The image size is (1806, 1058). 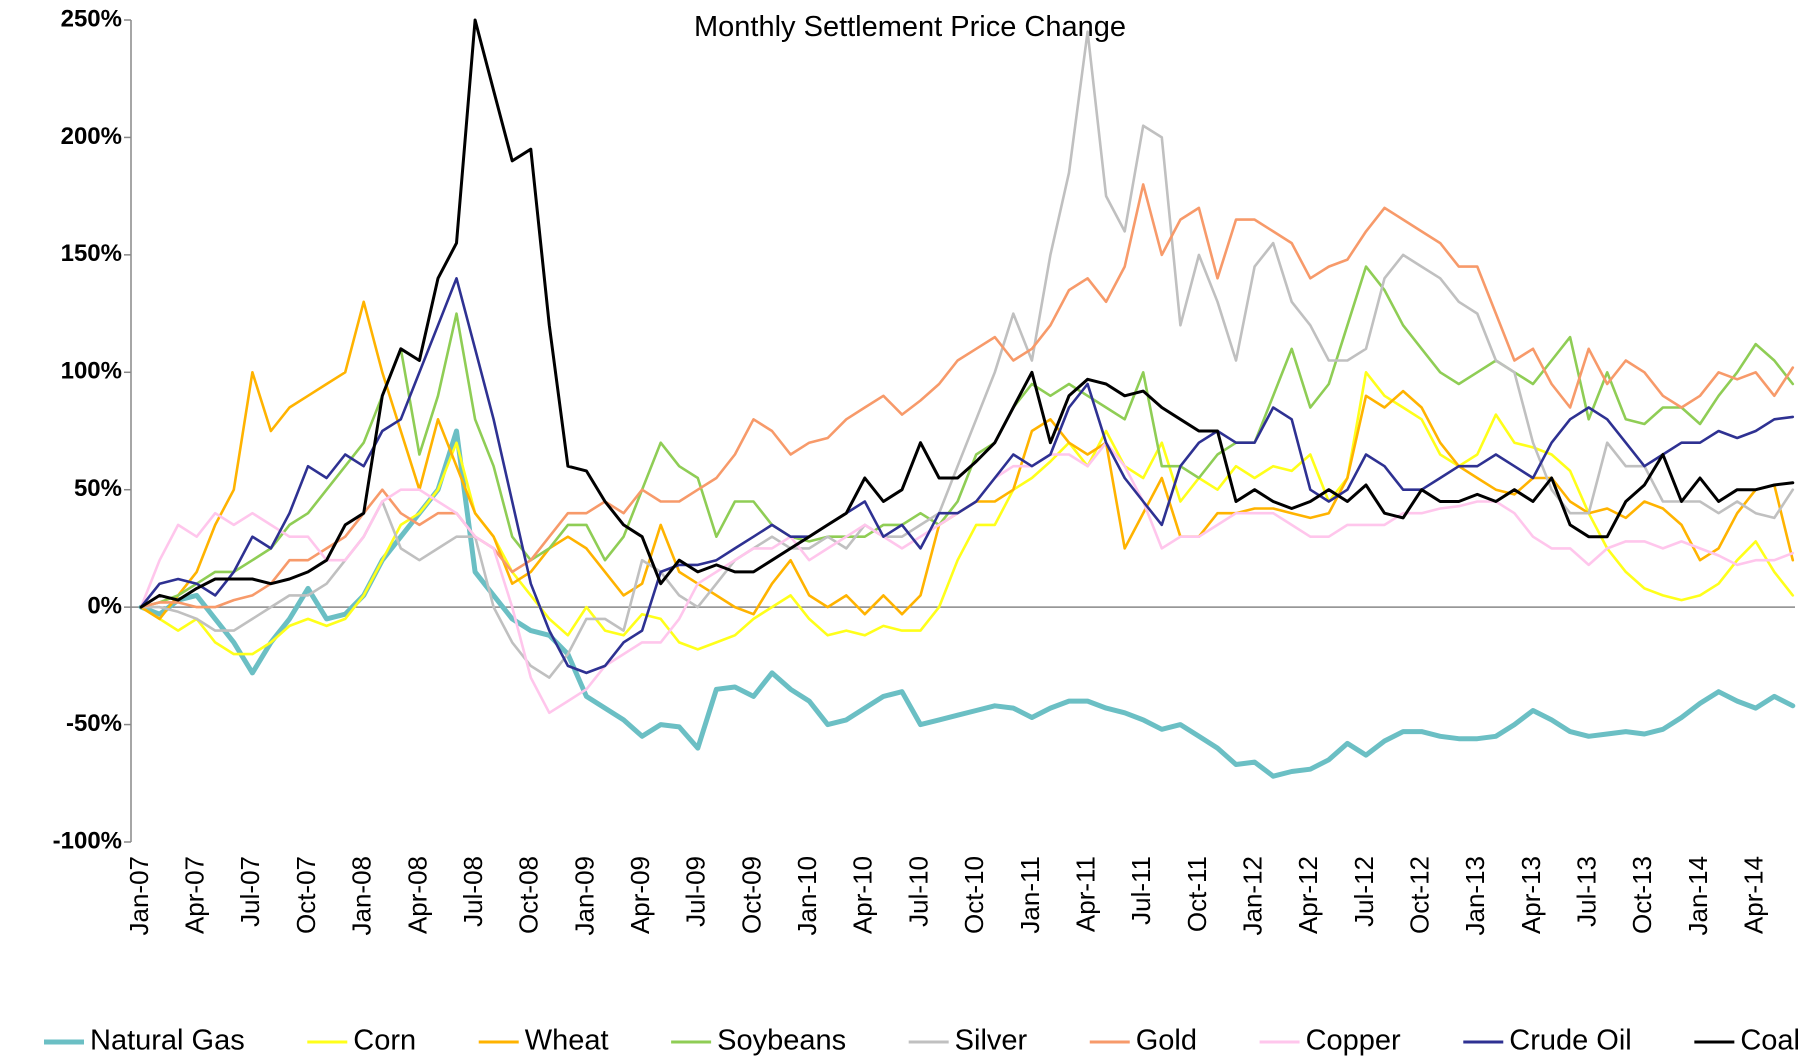 I want to click on x-tick-label: Apr-13, so click(x=1531, y=895).